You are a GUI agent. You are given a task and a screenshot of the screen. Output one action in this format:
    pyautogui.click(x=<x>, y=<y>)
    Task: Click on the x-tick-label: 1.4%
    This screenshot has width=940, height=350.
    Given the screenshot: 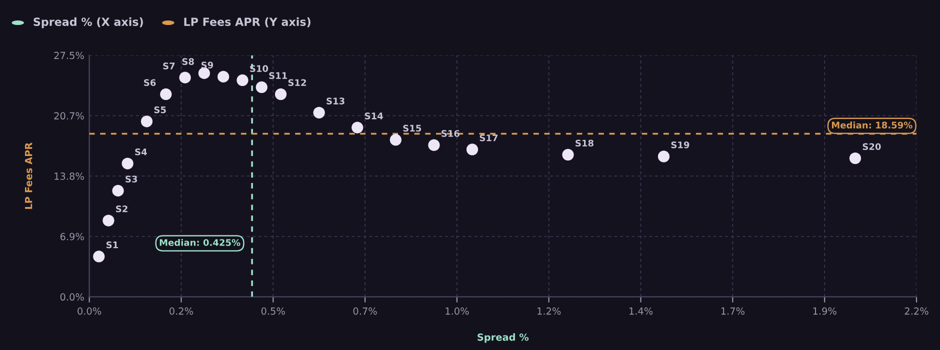 What is the action you would take?
    pyautogui.click(x=641, y=311)
    